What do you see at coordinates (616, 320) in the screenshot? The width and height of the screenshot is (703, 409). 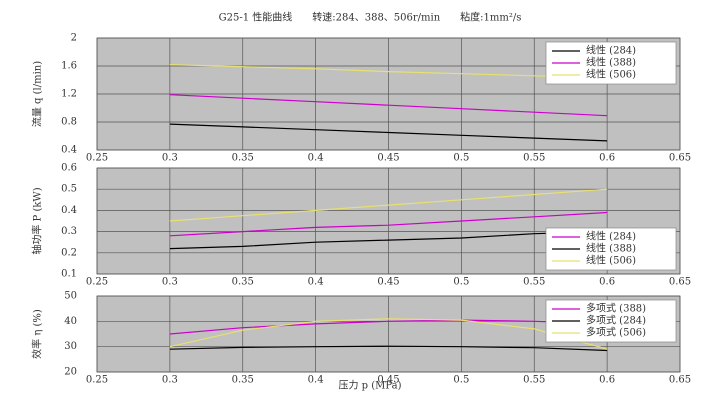 I see `legend-label: 多项式 (284)` at bounding box center [616, 320].